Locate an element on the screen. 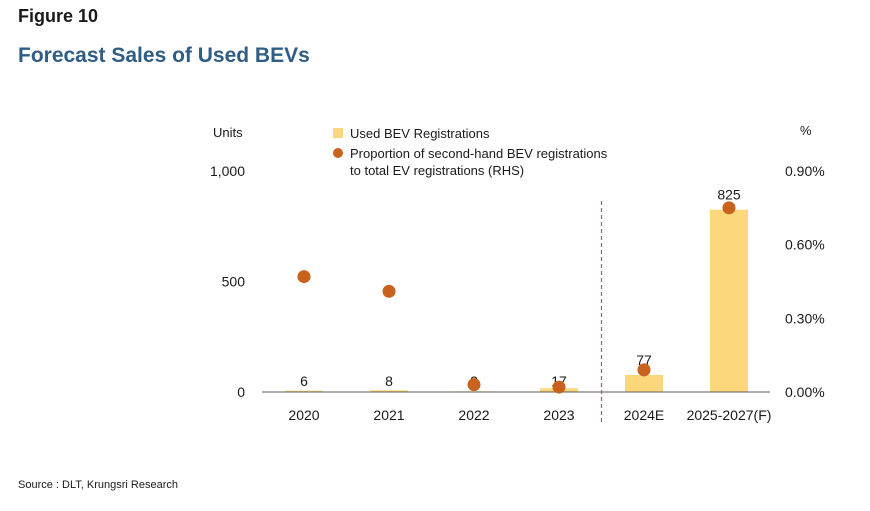 This screenshot has height=511, width=870. right-tick-label: 0.60% is located at coordinates (805, 245).